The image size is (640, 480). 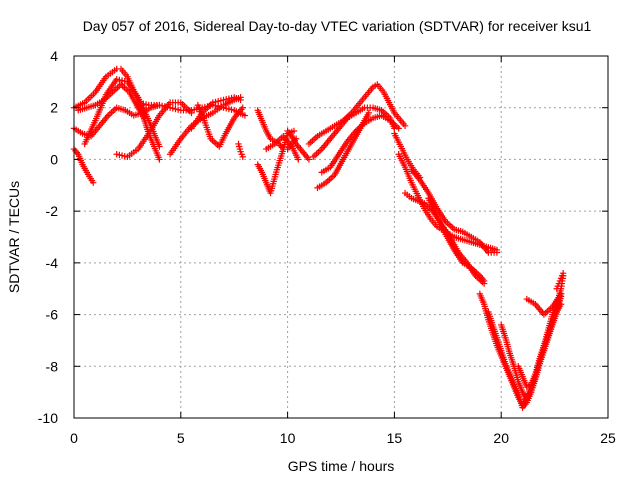 I want to click on series-sat-i, so click(x=216, y=113).